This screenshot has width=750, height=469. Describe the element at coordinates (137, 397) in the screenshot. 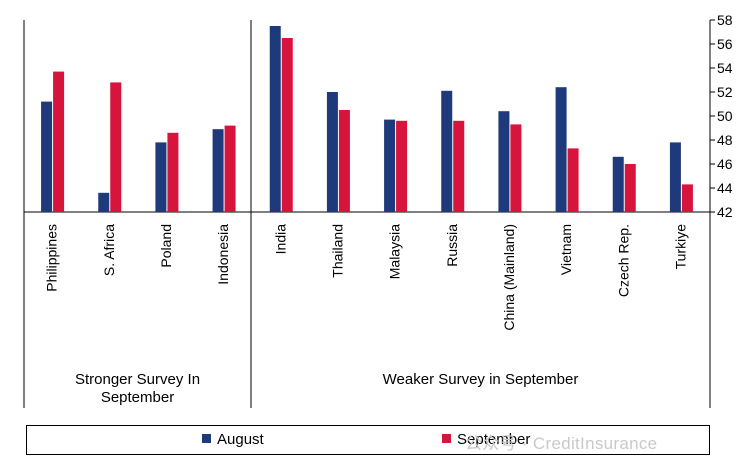

I see `group-label-stronger-line2: September` at that location.